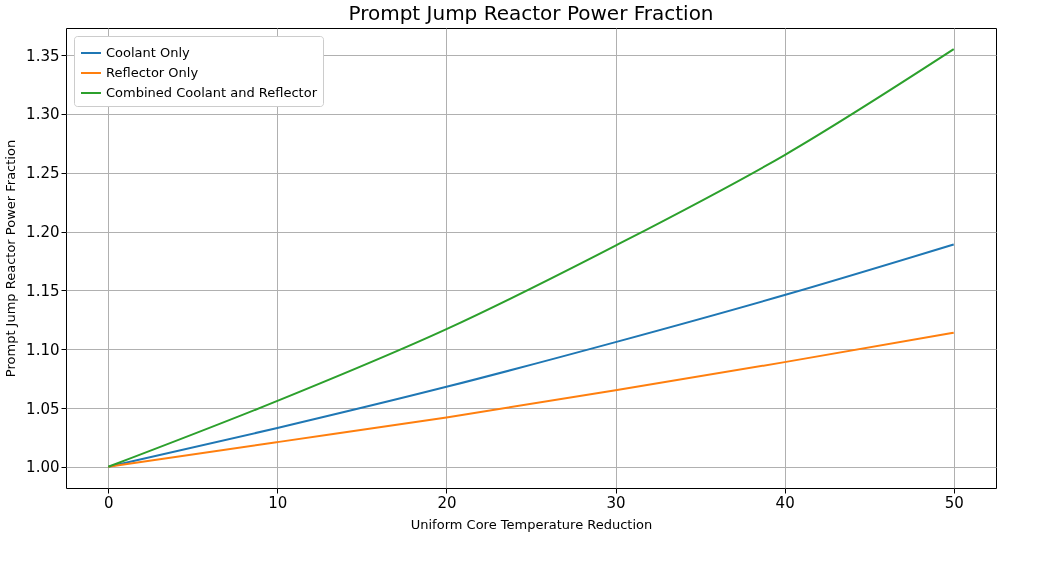 The image size is (1042, 563). I want to click on legend-label: Coolant Only, so click(148, 52).